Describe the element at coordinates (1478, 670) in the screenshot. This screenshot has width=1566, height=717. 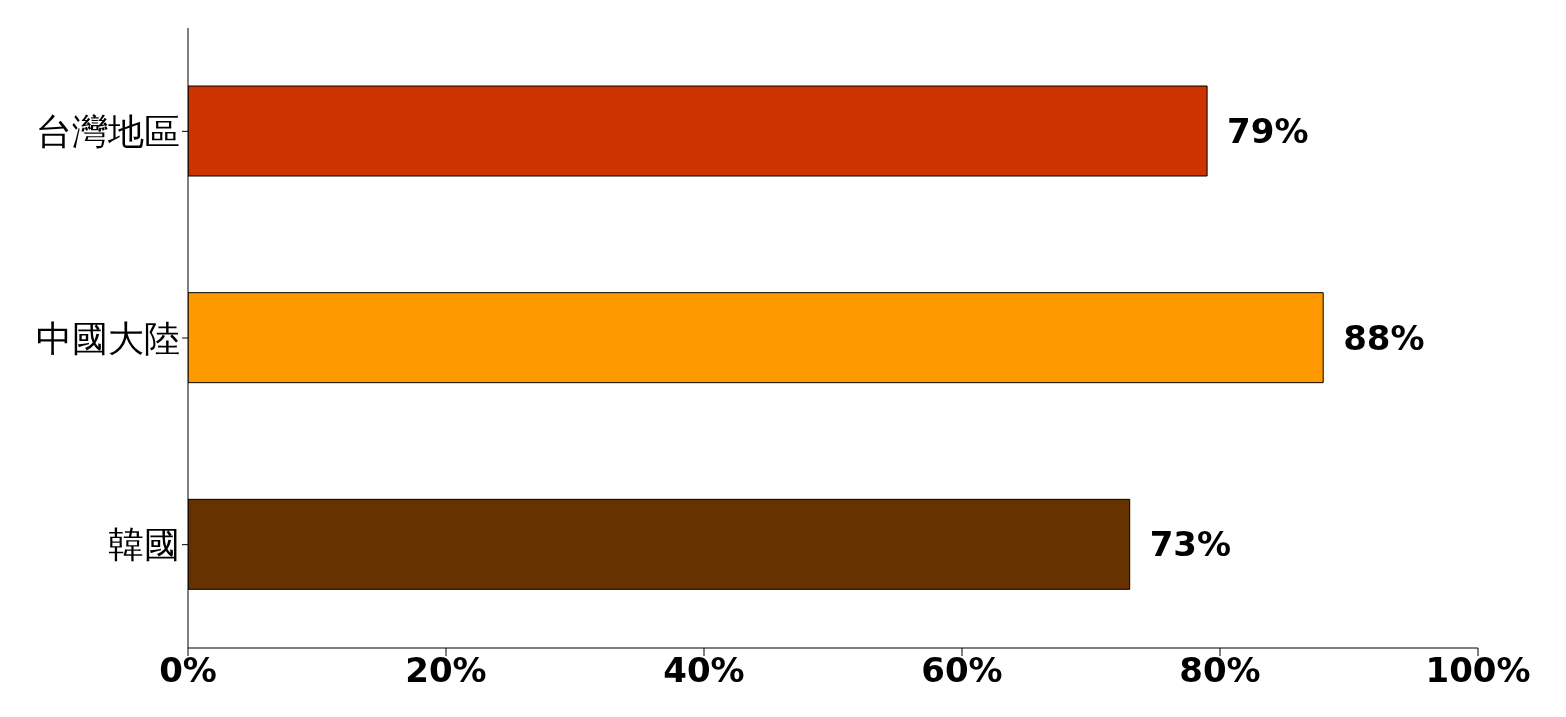
I see `x-tick-label: 100%` at that location.